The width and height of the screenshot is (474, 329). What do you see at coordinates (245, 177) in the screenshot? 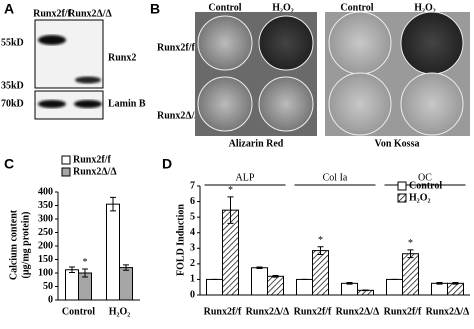
I see `group-label: ALP` at bounding box center [245, 177].